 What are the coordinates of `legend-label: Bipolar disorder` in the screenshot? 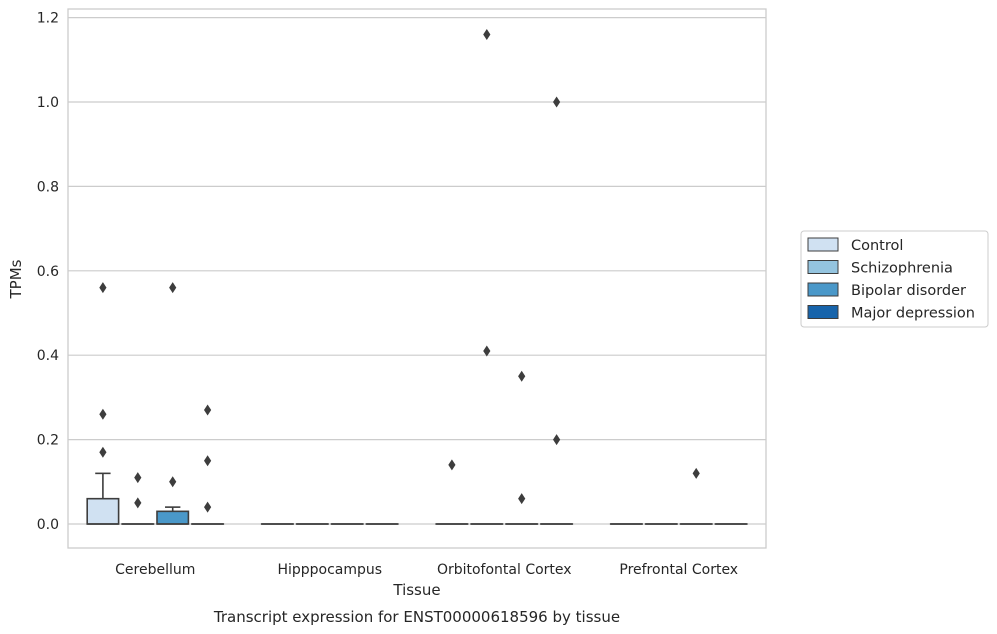 It's located at (908, 291).